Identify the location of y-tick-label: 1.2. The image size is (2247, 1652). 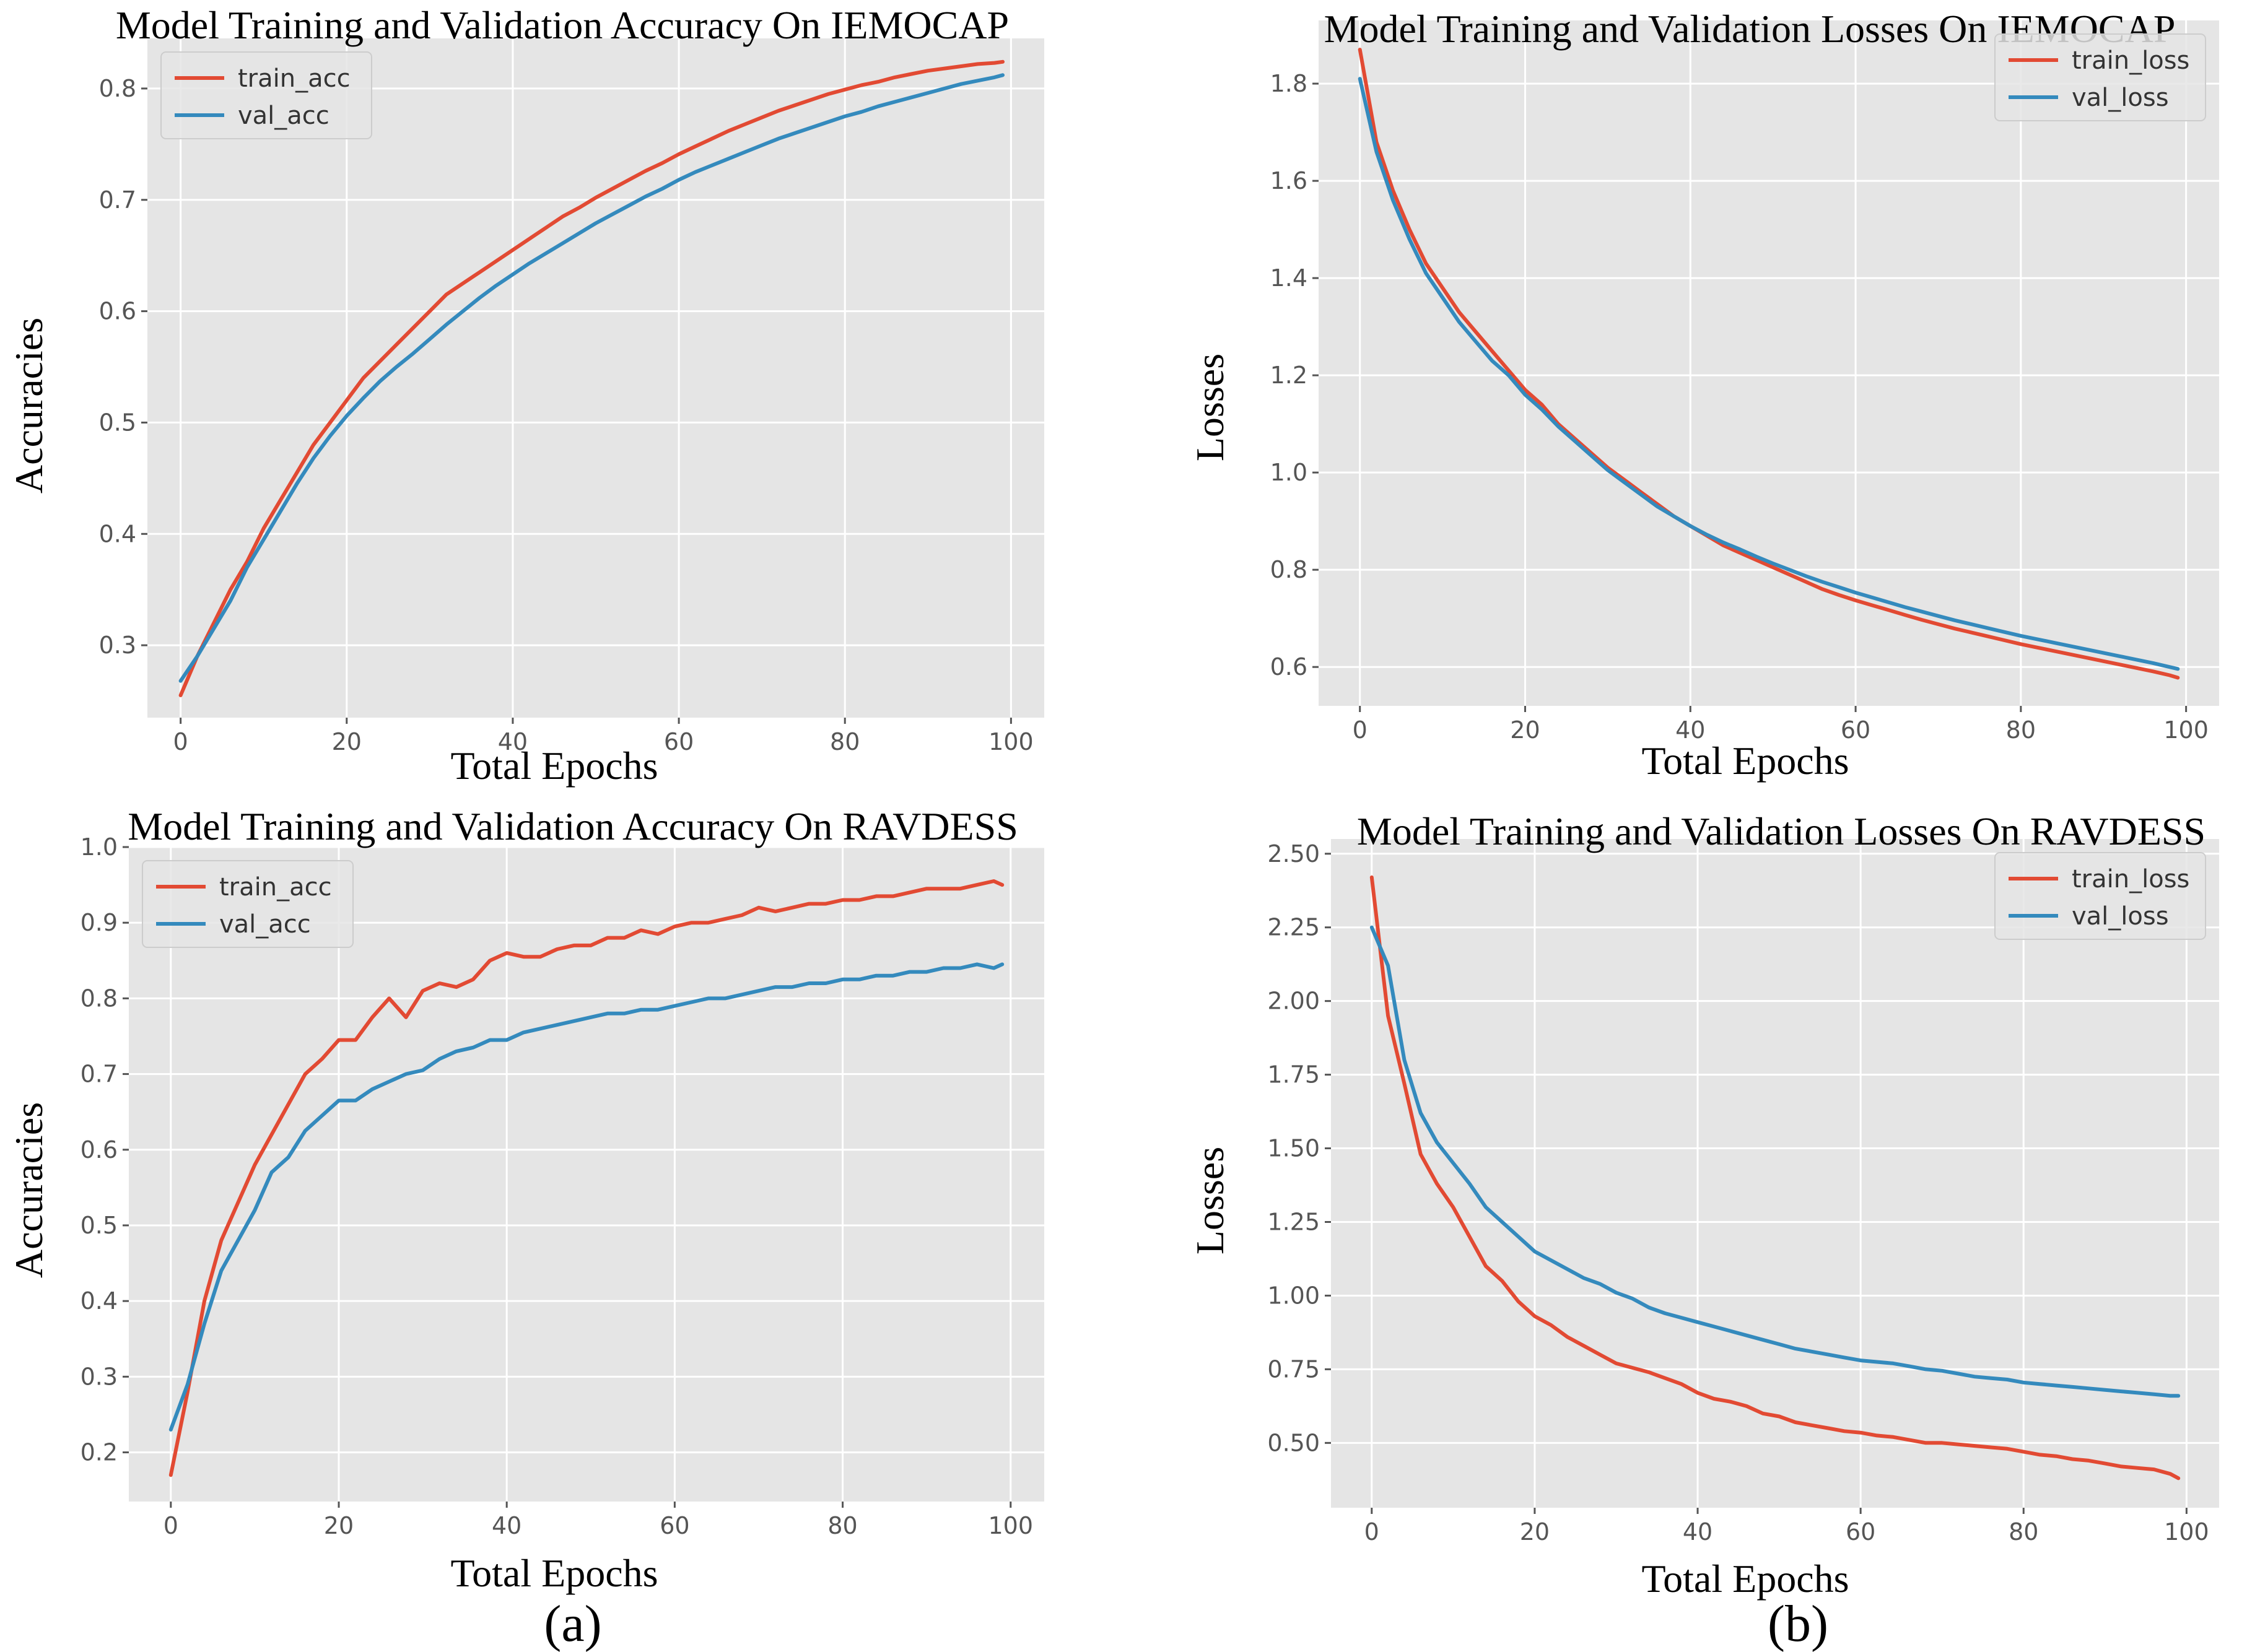
(1288, 375).